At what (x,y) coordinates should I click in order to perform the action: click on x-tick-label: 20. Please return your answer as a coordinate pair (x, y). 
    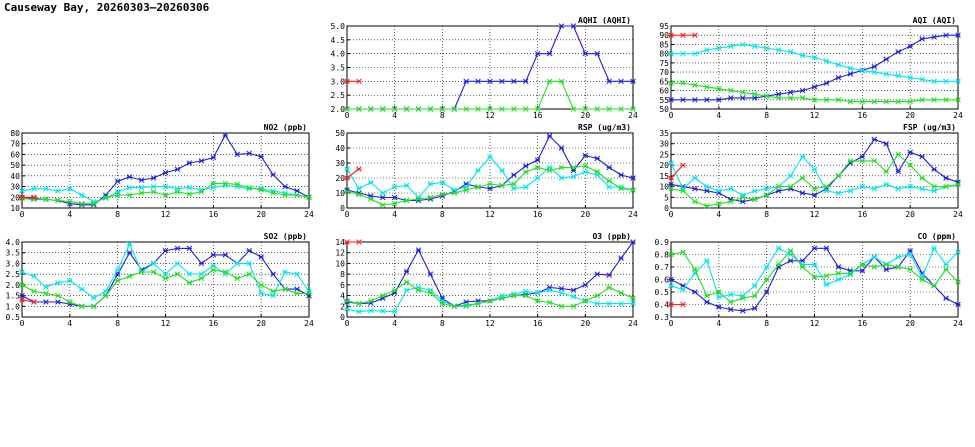
    Looking at the image, I should click on (586, 115).